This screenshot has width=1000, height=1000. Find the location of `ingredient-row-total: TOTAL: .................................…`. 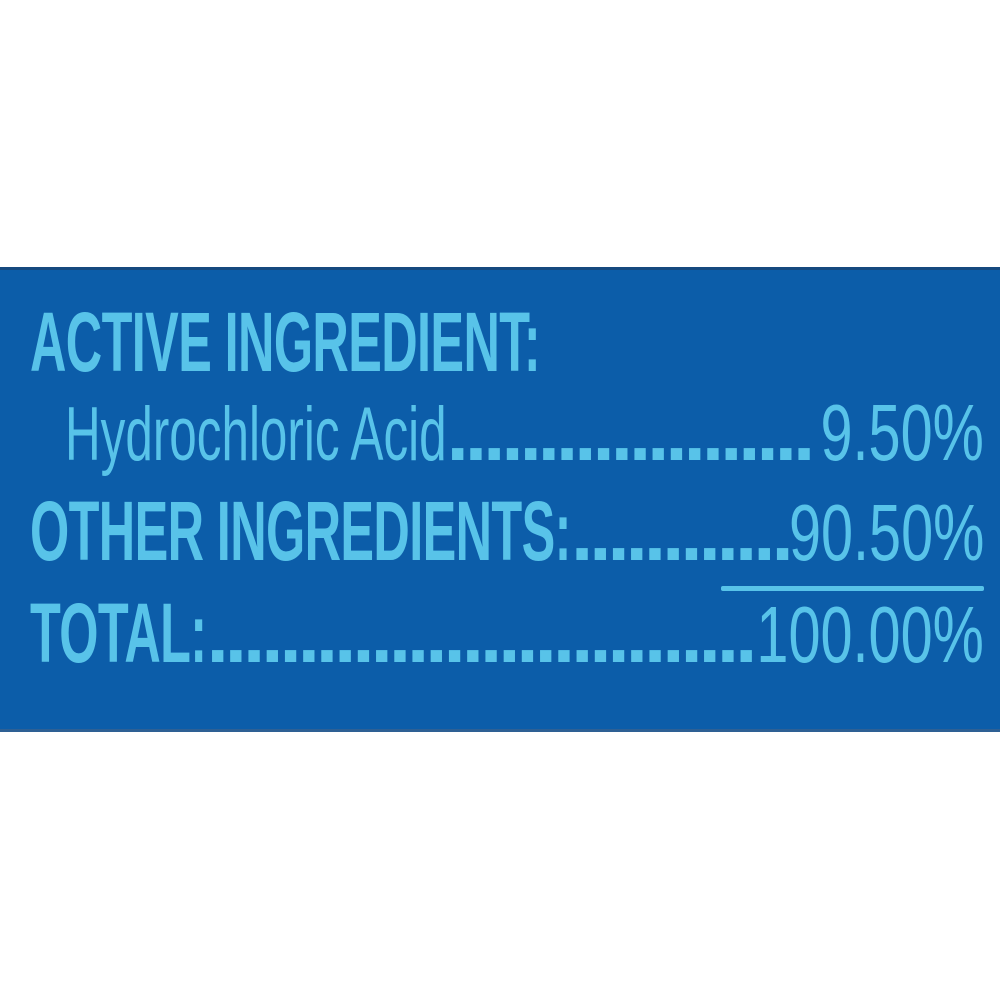

ingredient-row-total: TOTAL: .................................… is located at coordinates (507, 633).